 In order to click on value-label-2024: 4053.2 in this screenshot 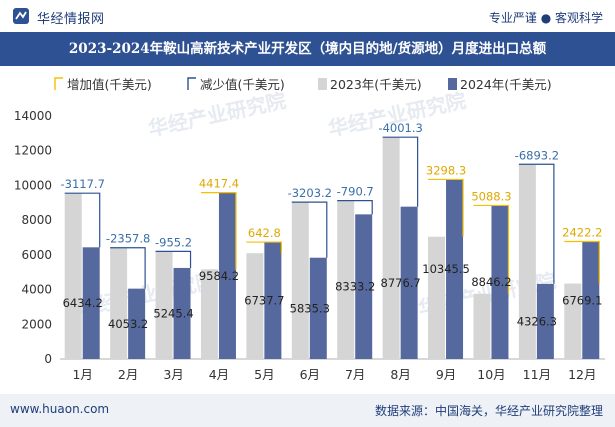, I will do `click(128, 324)`.